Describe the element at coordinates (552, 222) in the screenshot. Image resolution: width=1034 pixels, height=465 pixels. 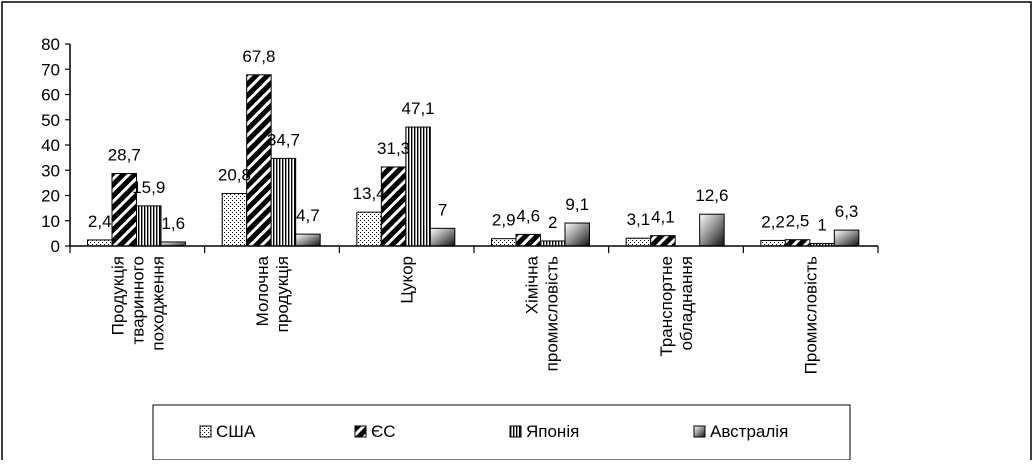
I see `bar-value-label: 2` at that location.